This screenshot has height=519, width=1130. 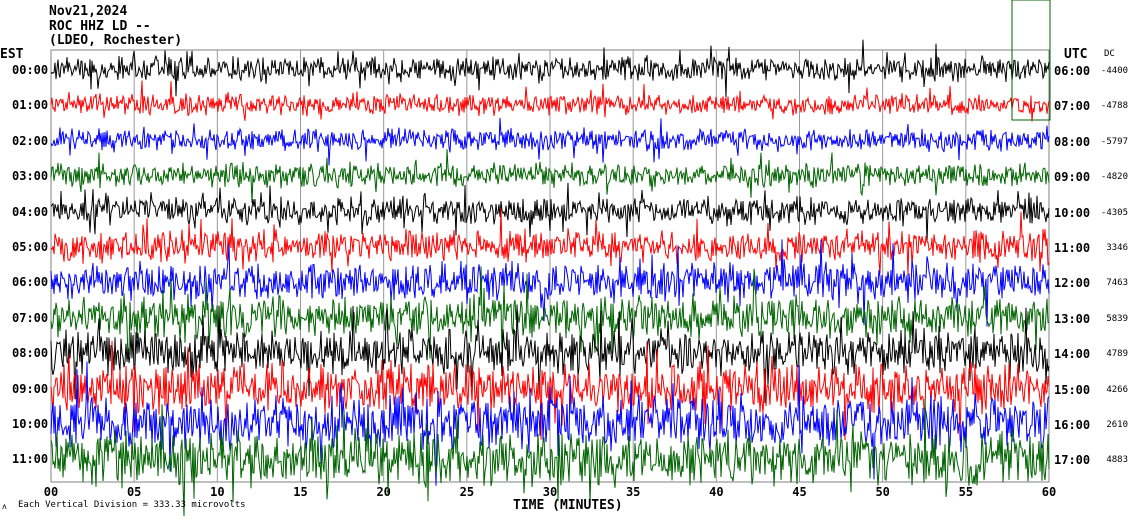 What do you see at coordinates (1109, 54) in the screenshot?
I see `dc-label: DC` at bounding box center [1109, 54].